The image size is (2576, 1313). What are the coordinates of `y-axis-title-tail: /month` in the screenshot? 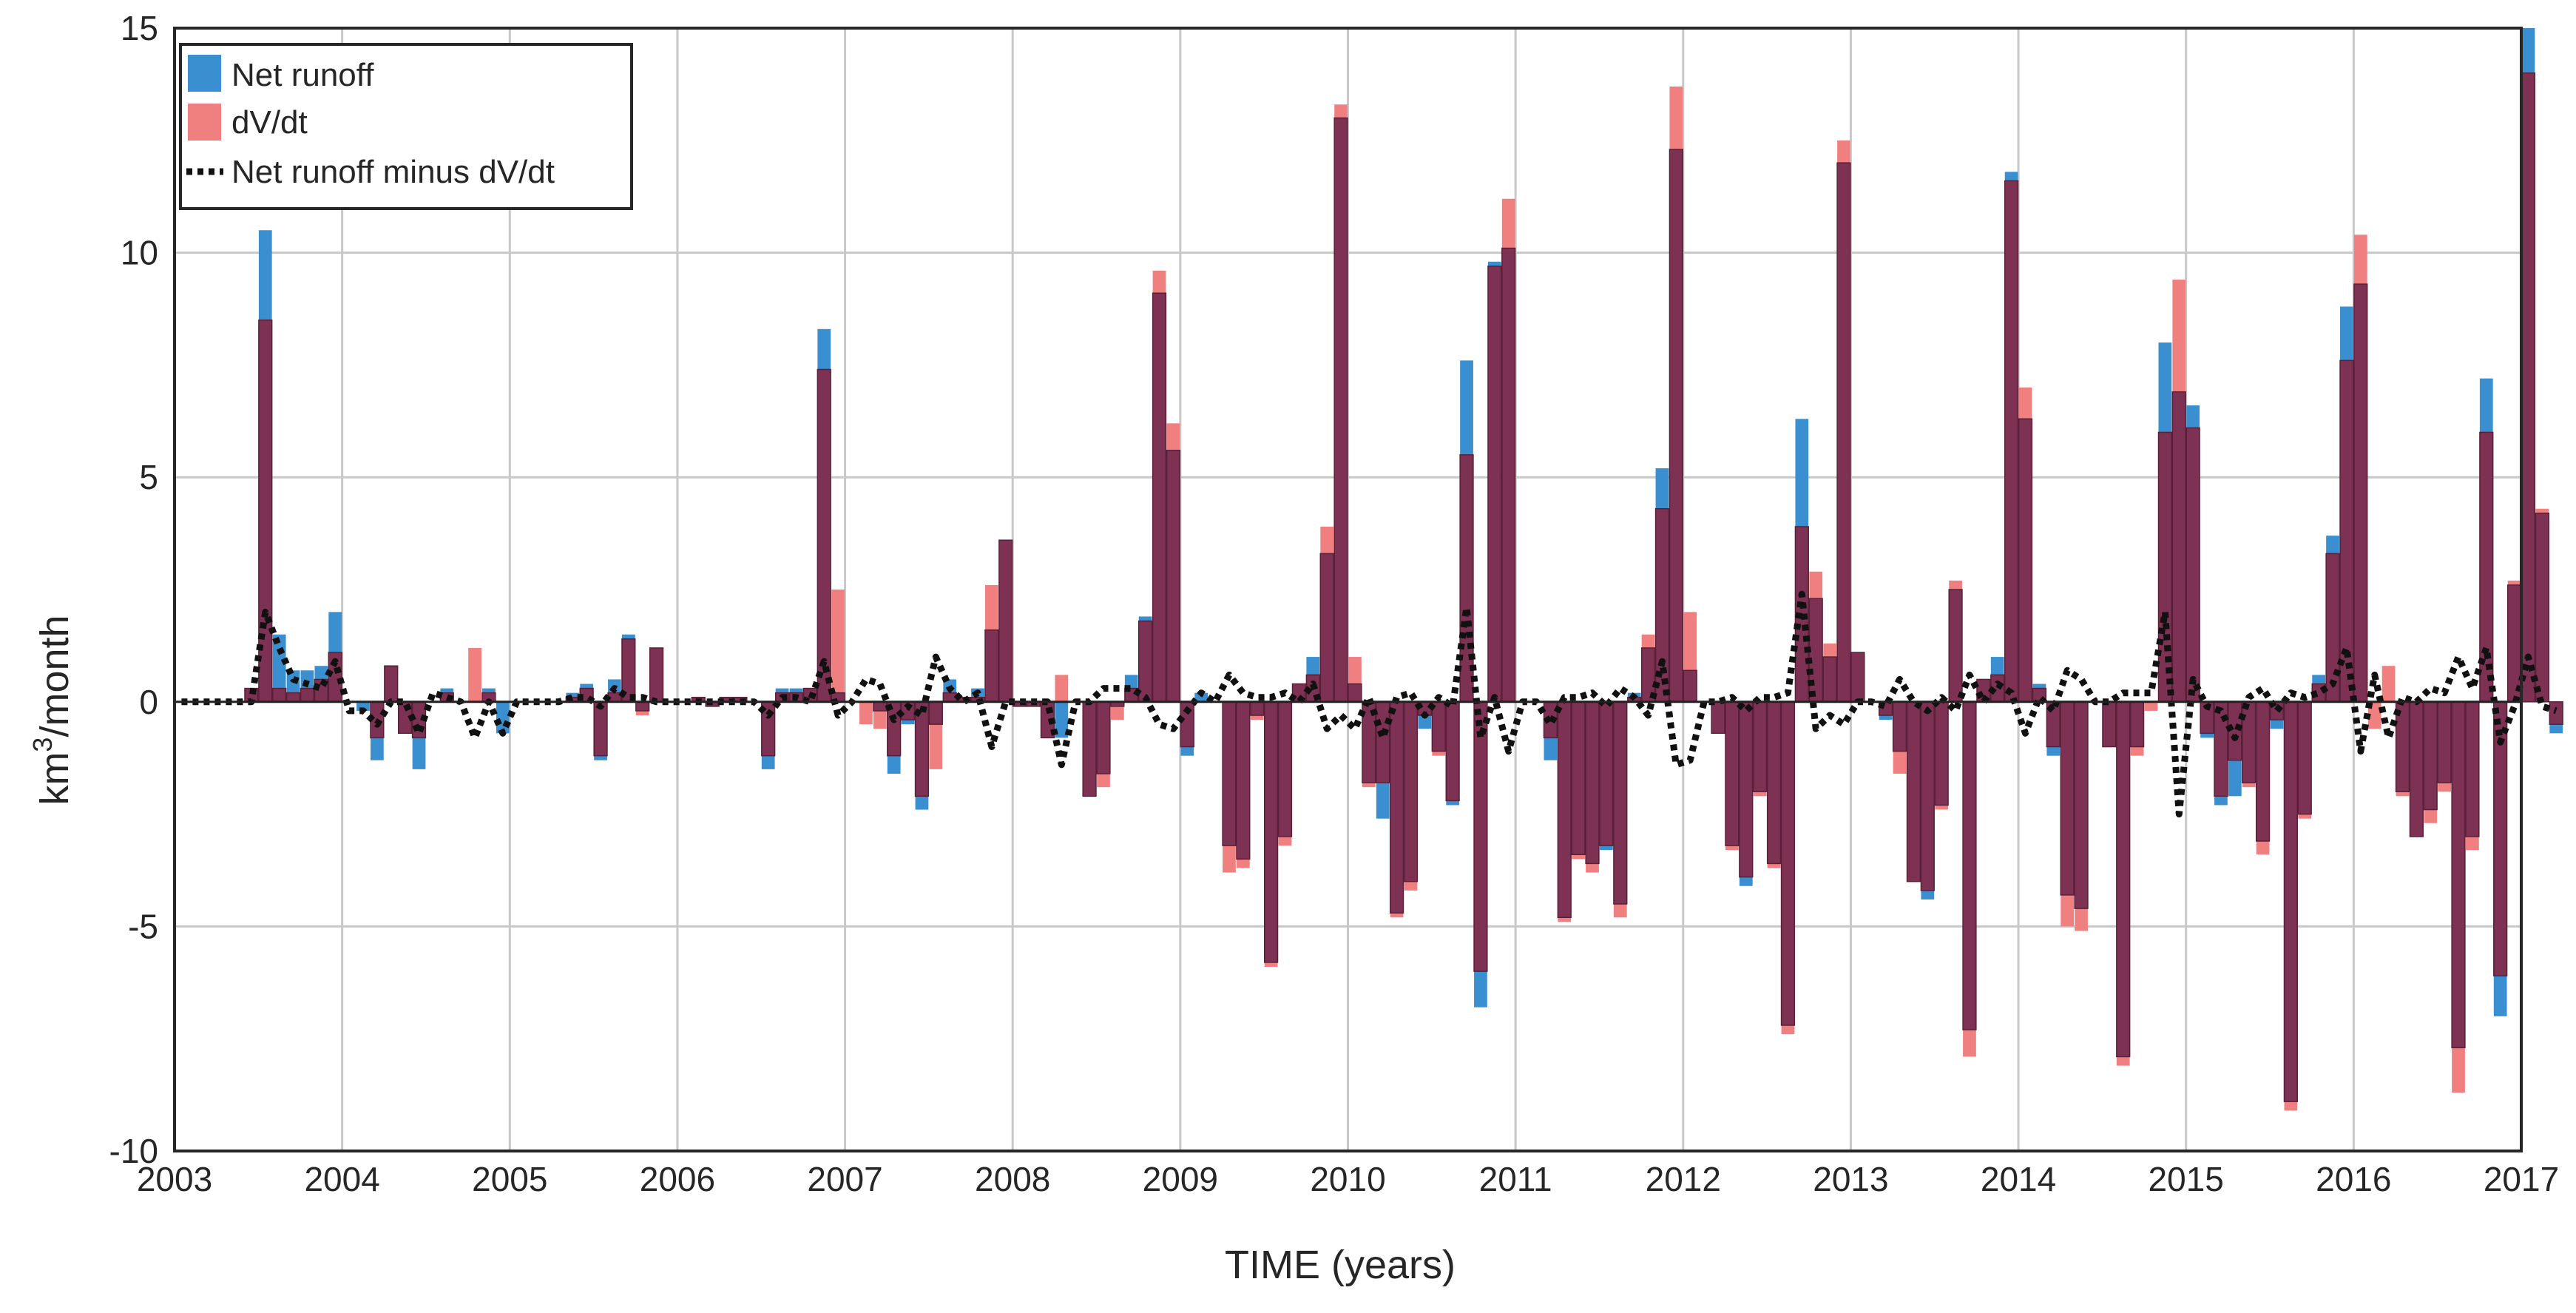 It's located at (55, 676).